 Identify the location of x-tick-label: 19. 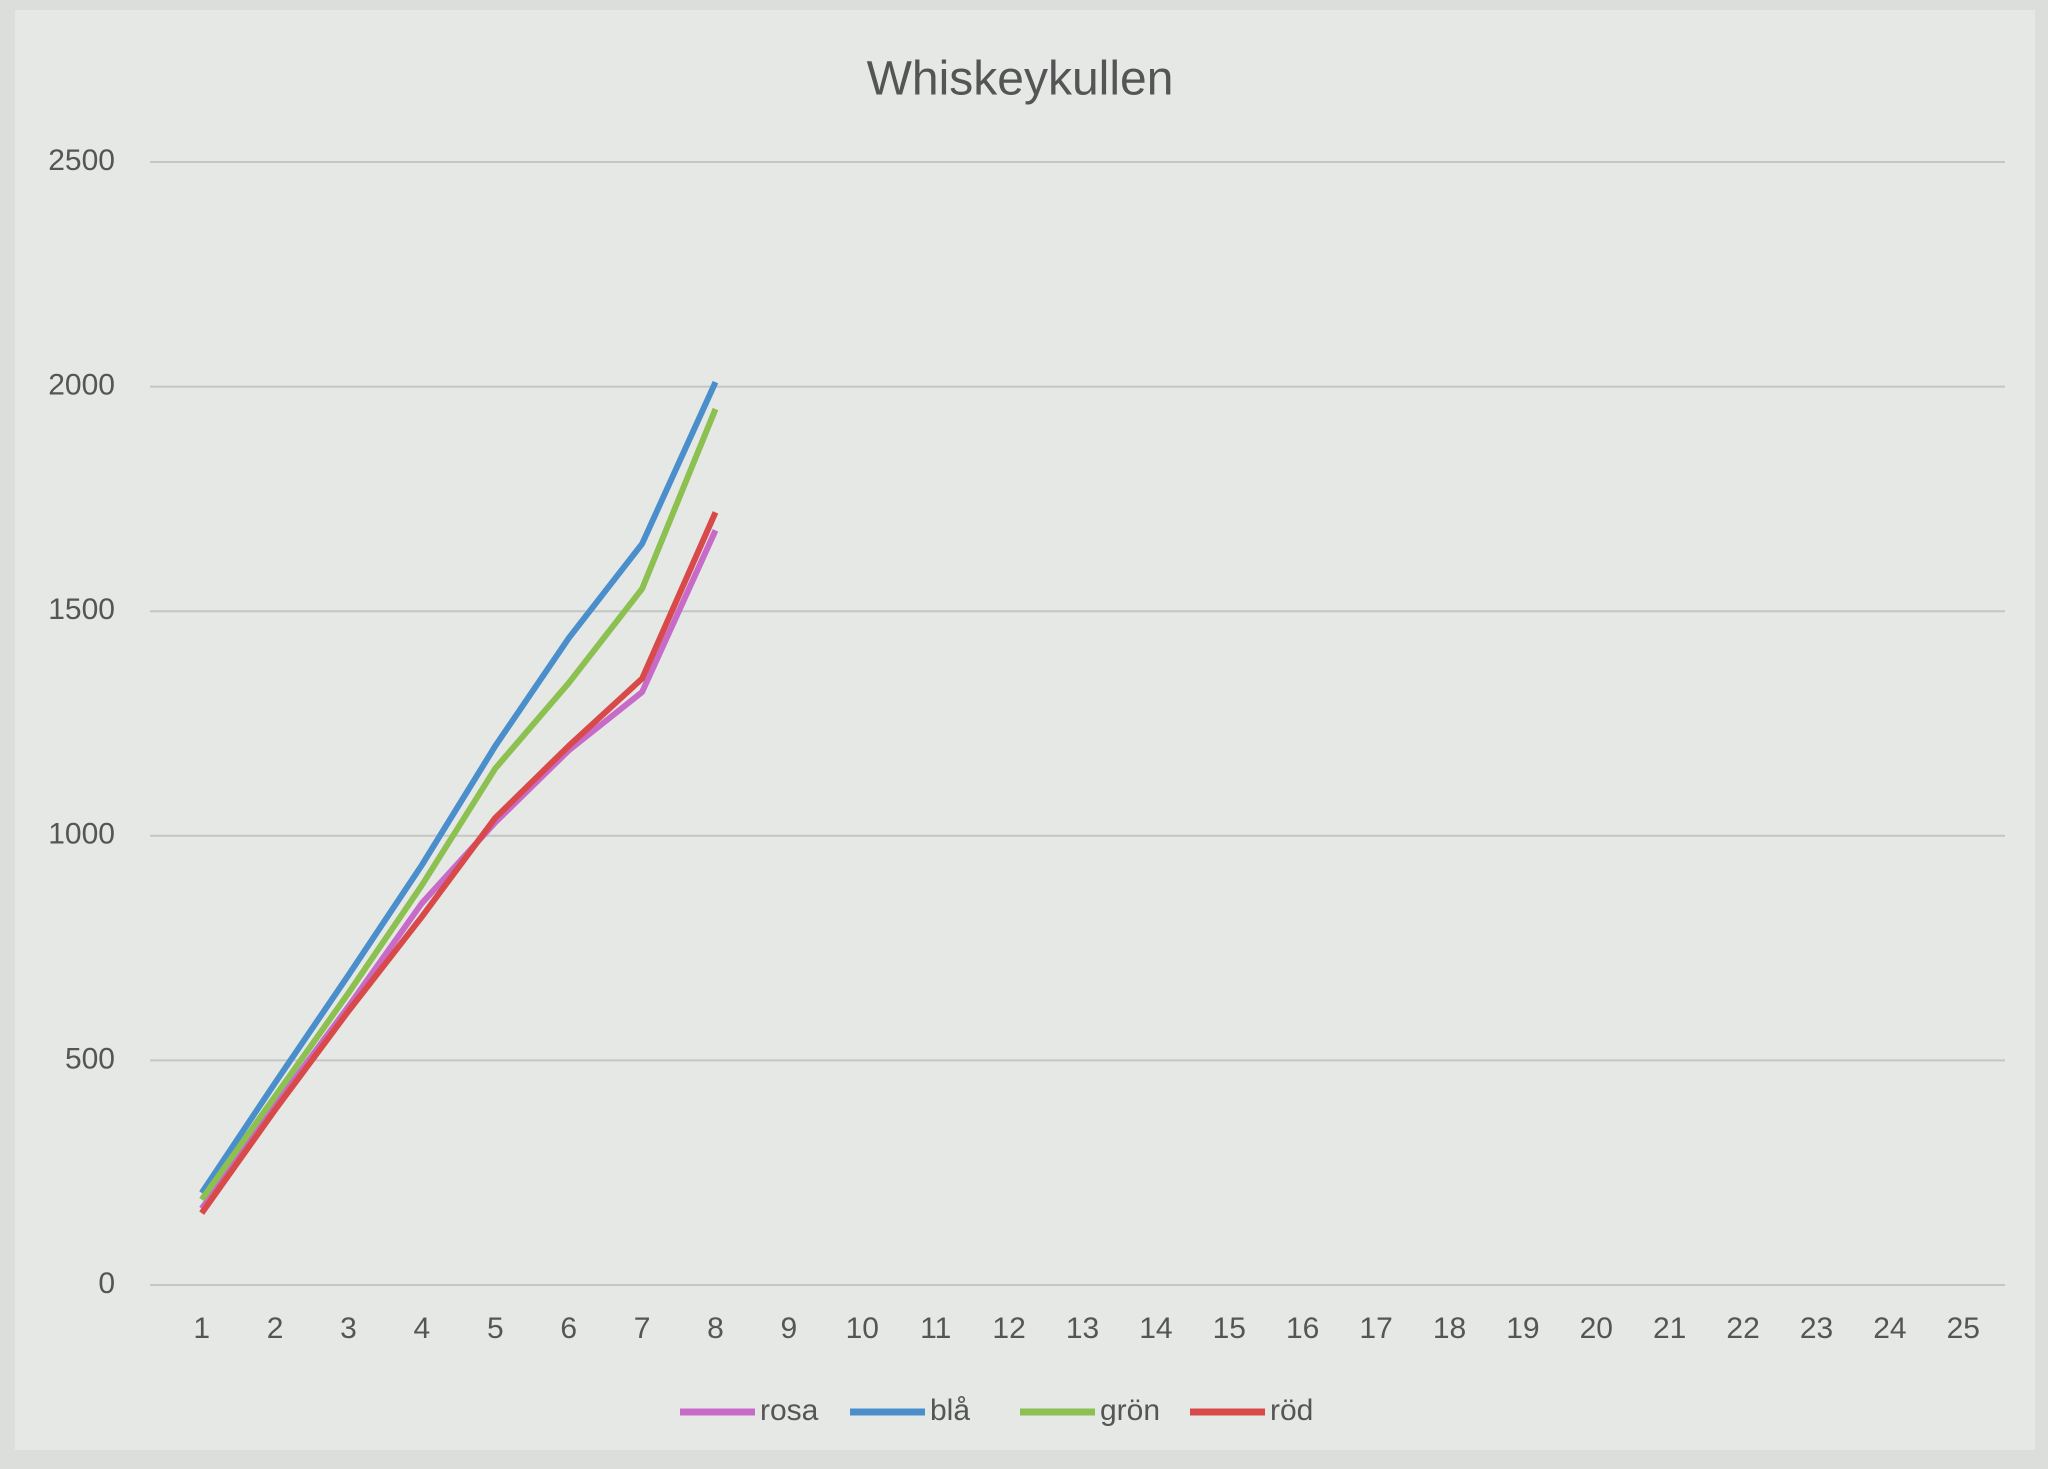
(1522, 1328).